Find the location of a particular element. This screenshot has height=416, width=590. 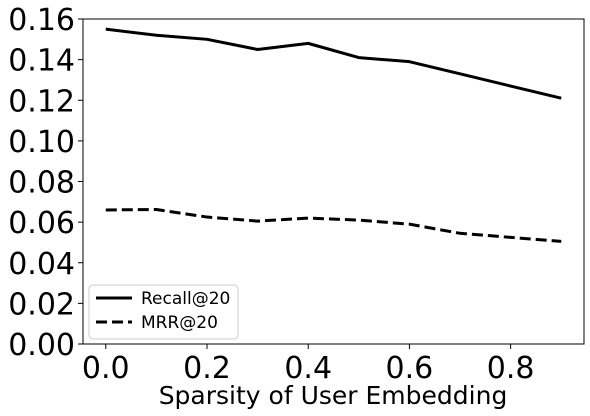

legend: Recall@20 MRR@20 is located at coordinates (163, 312).